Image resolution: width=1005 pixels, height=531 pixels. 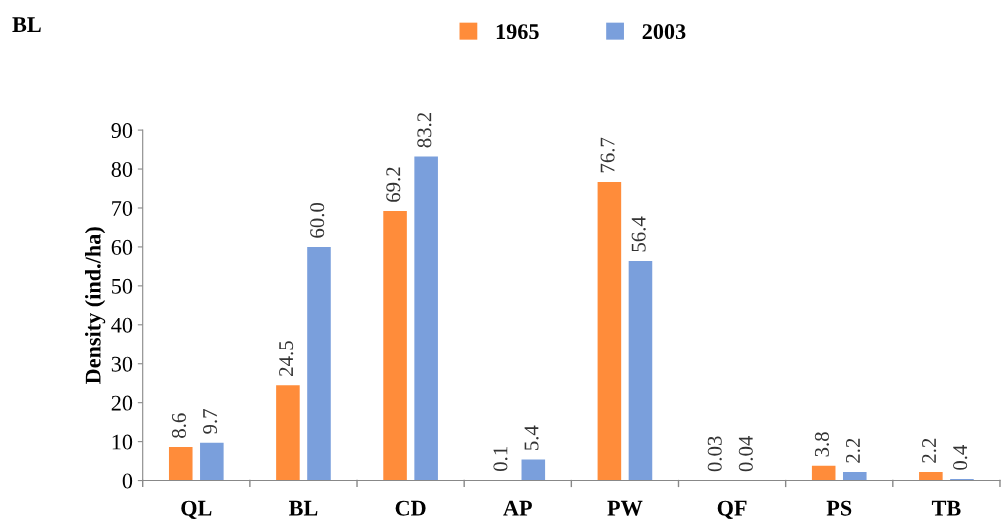 What do you see at coordinates (732, 510) in the screenshot?
I see `x-tick-label: QF` at bounding box center [732, 510].